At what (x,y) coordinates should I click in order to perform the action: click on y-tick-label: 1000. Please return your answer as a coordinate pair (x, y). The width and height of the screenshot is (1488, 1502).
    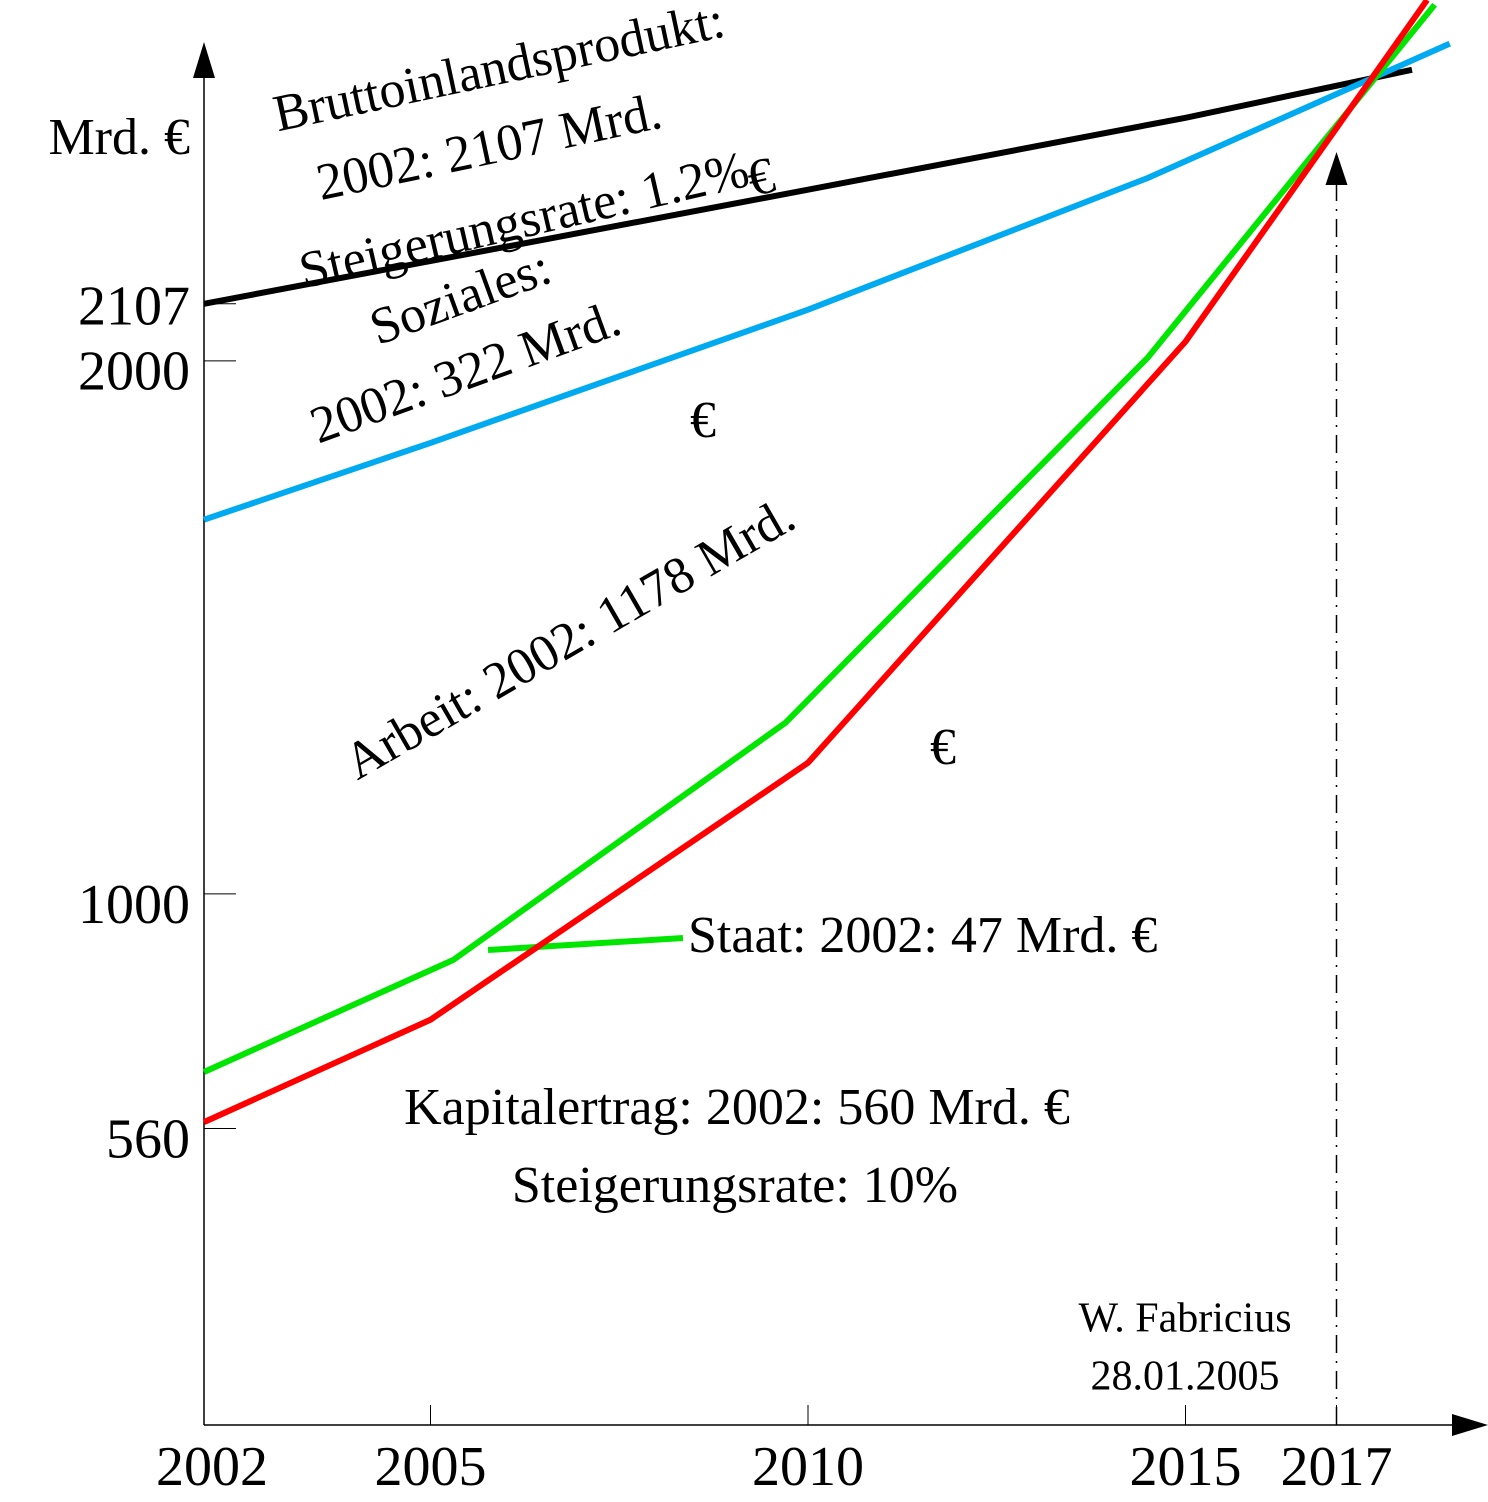
    Looking at the image, I should click on (134, 905).